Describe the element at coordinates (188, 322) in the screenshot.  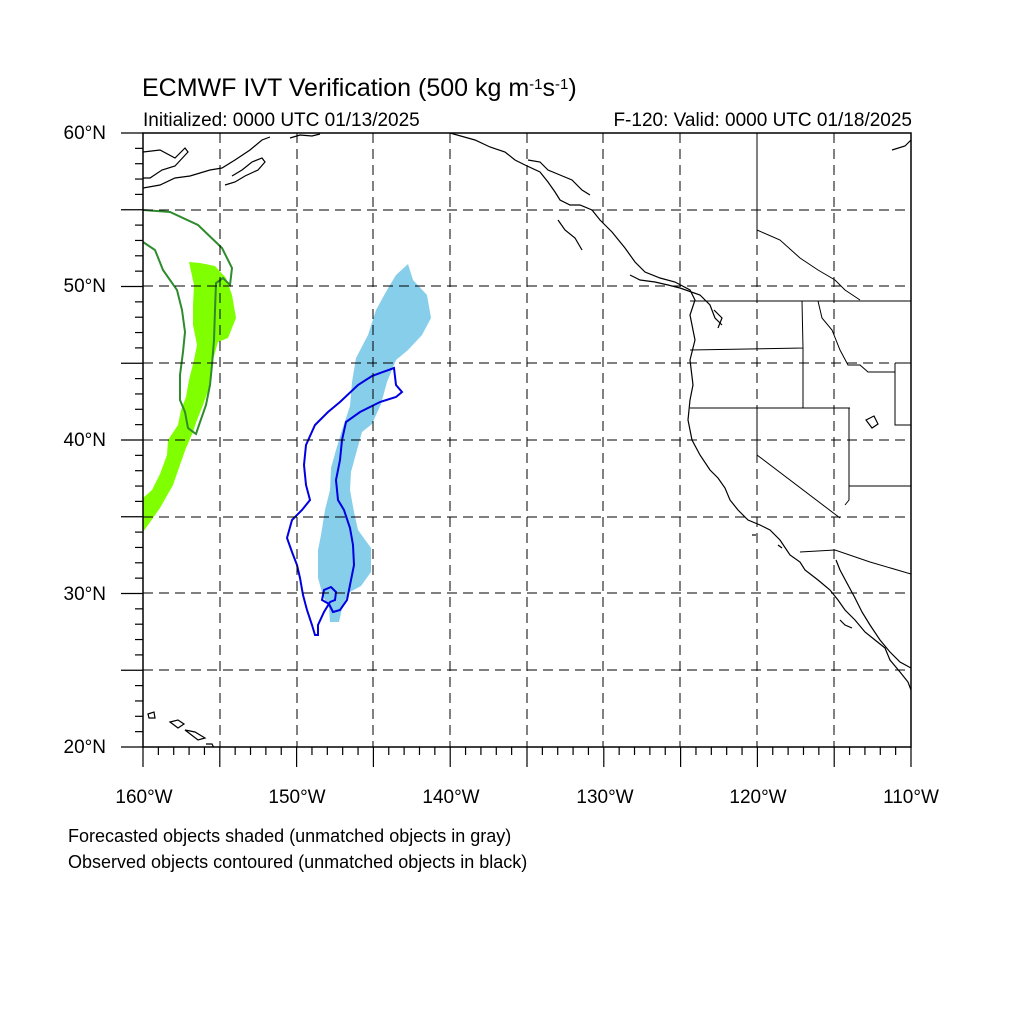
I see `observed-object-west` at that location.